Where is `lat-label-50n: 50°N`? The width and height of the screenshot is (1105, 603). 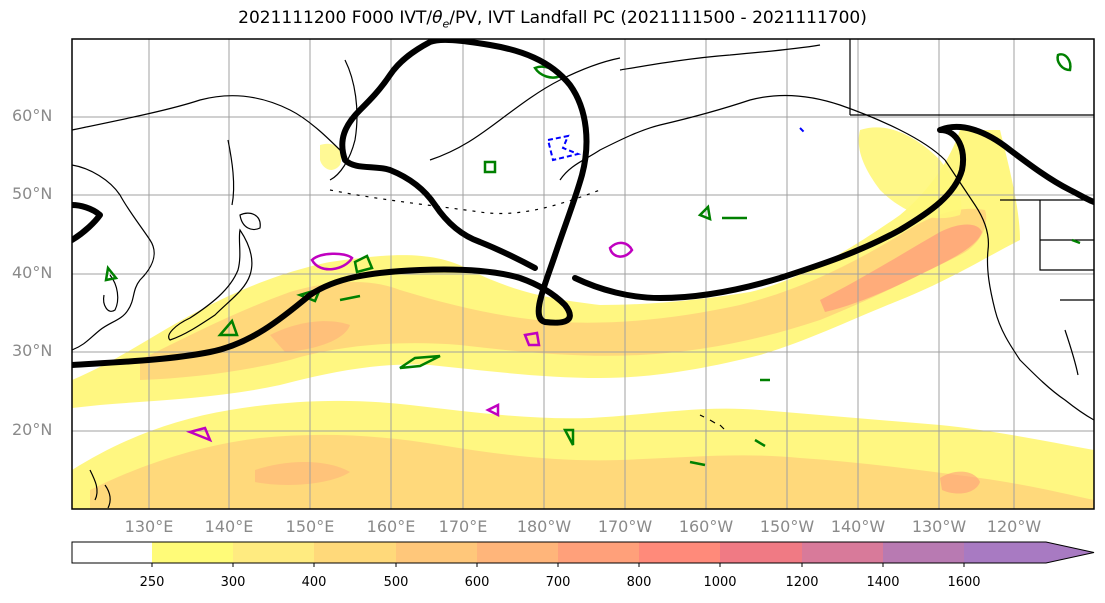 lat-label-50n: 50°N is located at coordinates (32, 193).